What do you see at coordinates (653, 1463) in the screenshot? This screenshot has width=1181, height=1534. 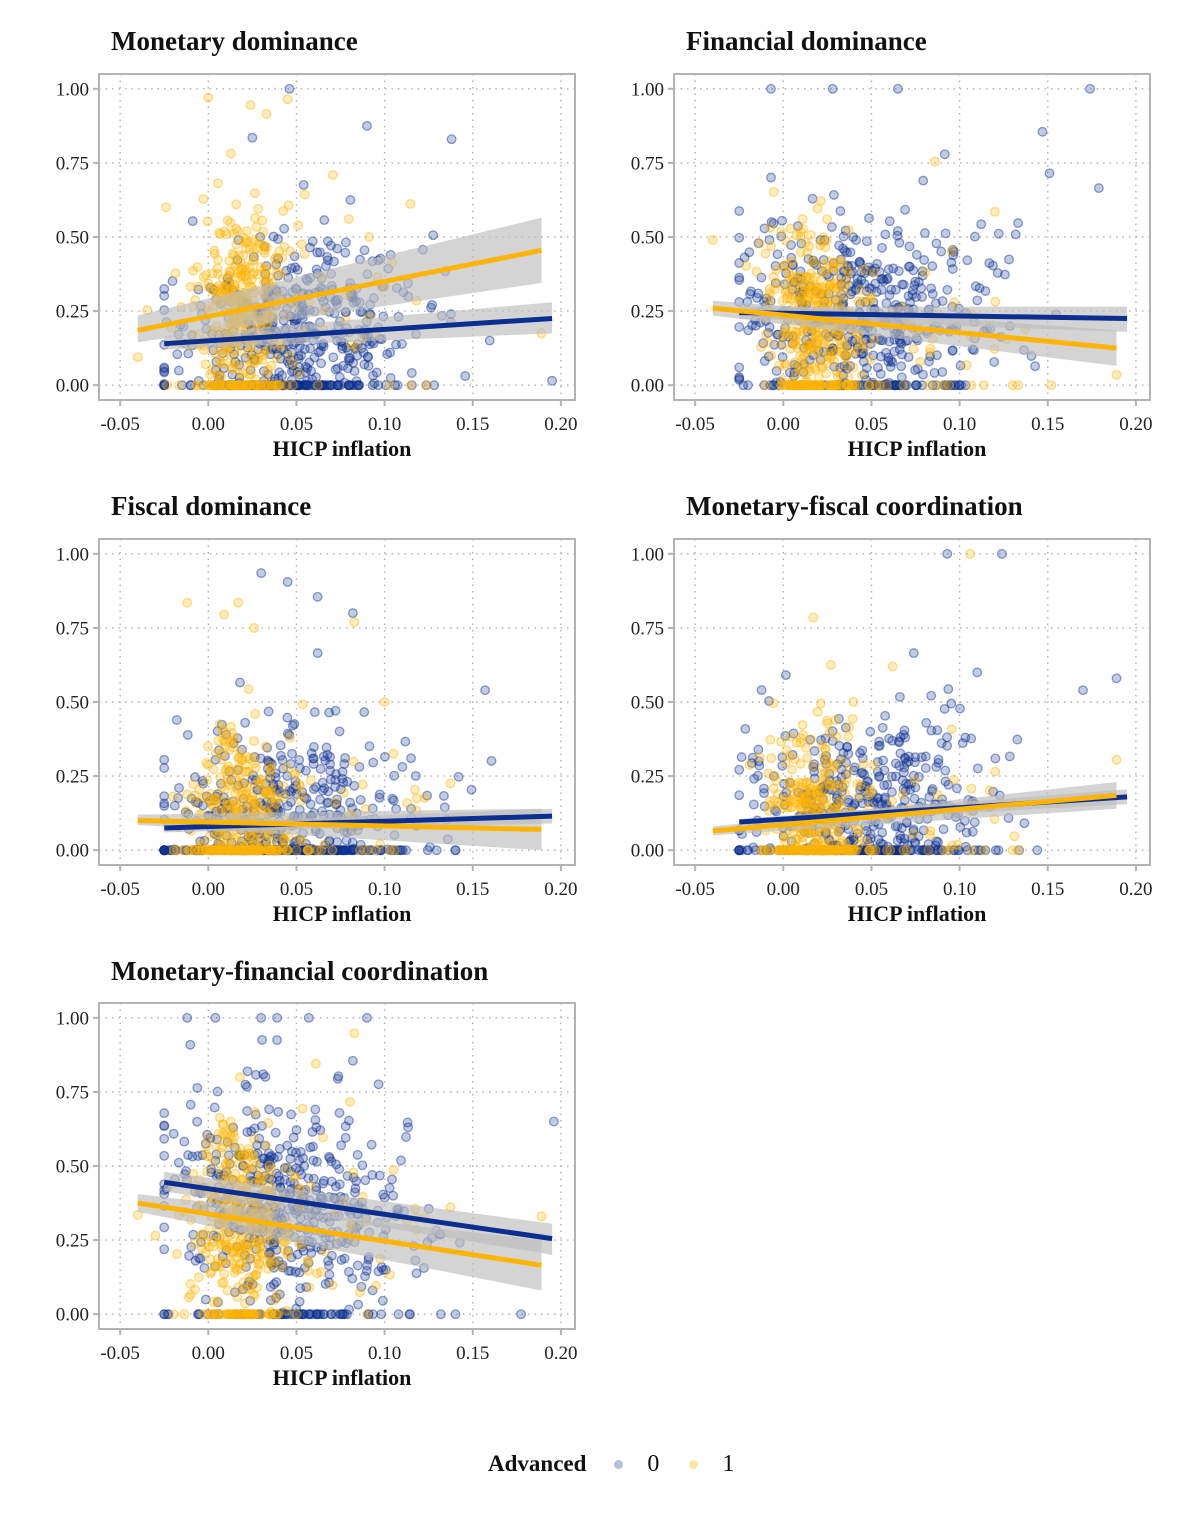 I see `legend-label-0: 0` at bounding box center [653, 1463].